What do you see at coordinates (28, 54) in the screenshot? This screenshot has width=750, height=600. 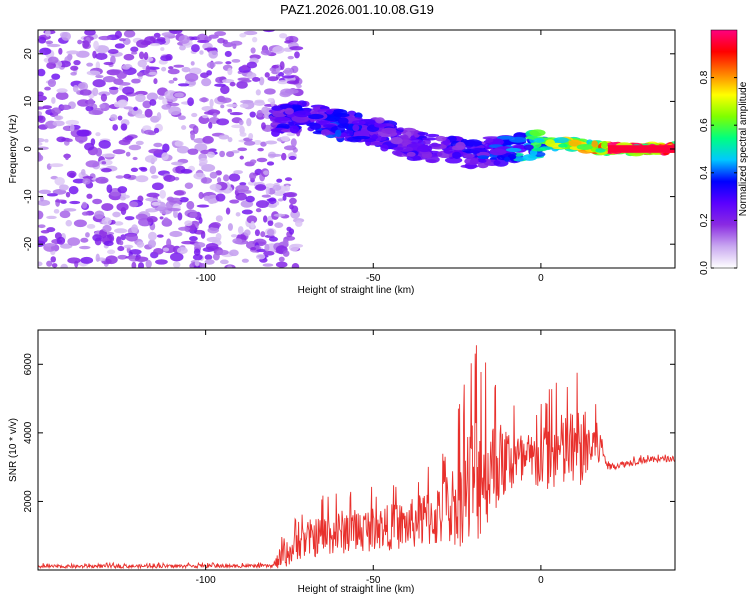 I see `spectrogram-ytick-label: 20` at bounding box center [28, 54].